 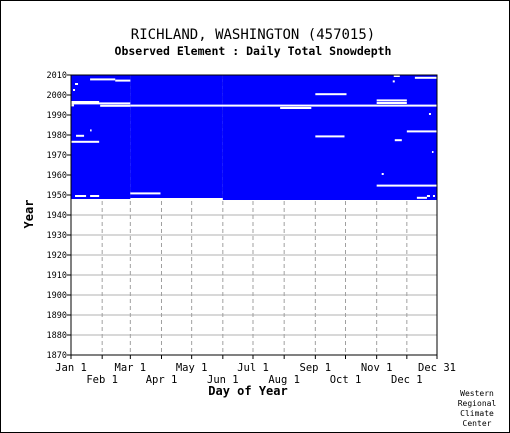 What do you see at coordinates (57, 256) in the screenshot?
I see `y-tick-label: 1920` at bounding box center [57, 256].